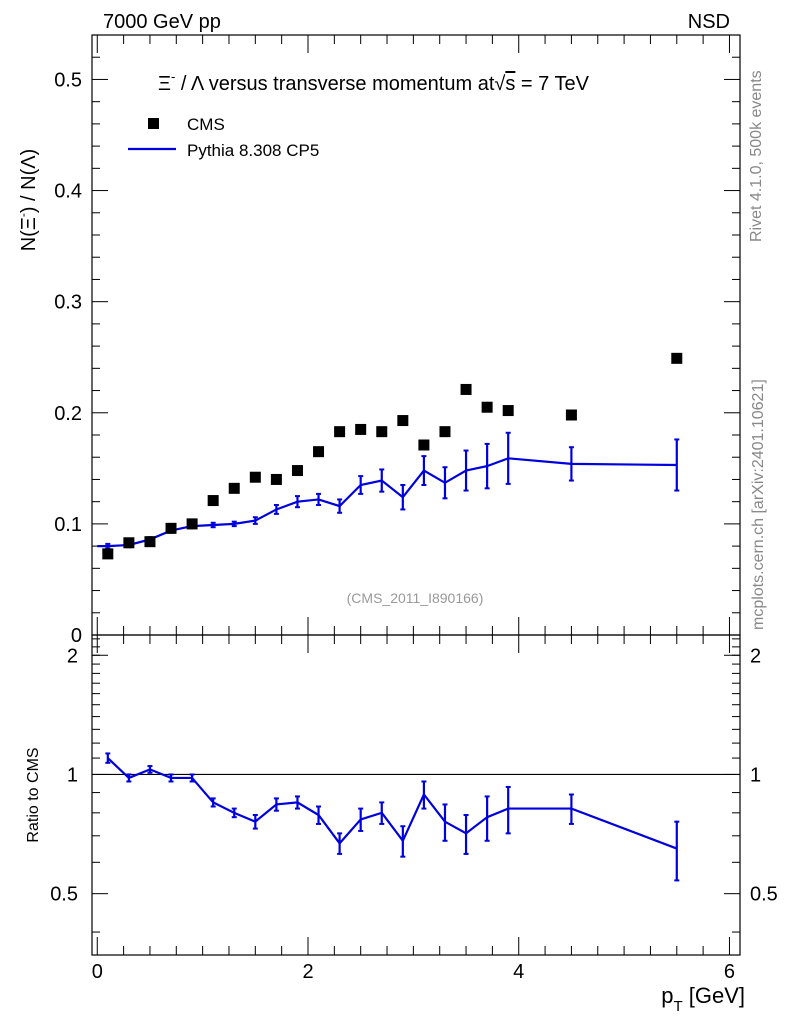 This screenshot has width=786, height=1024. Describe the element at coordinates (677, 1006) in the screenshot. I see `xlabel-sub: T` at that location.